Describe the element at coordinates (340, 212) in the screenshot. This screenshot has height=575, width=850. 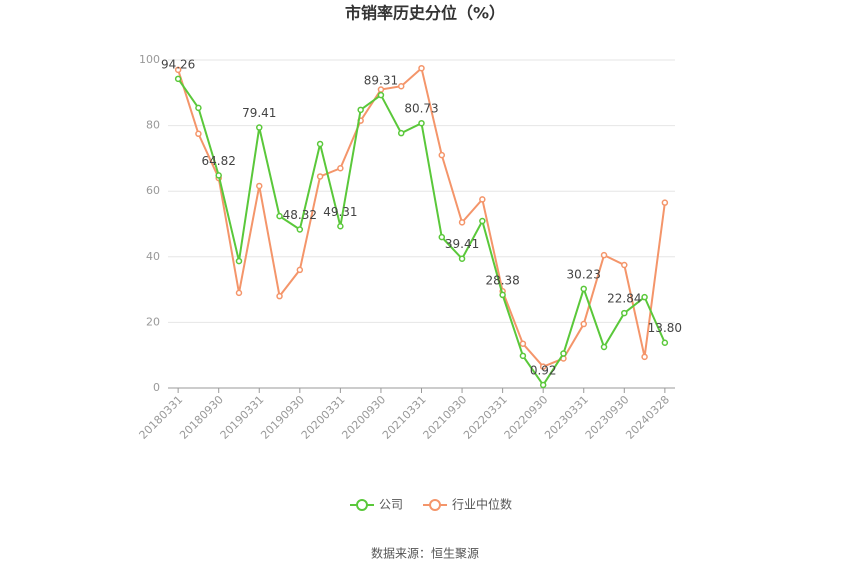
I see `value-label: 49.31` at that location.